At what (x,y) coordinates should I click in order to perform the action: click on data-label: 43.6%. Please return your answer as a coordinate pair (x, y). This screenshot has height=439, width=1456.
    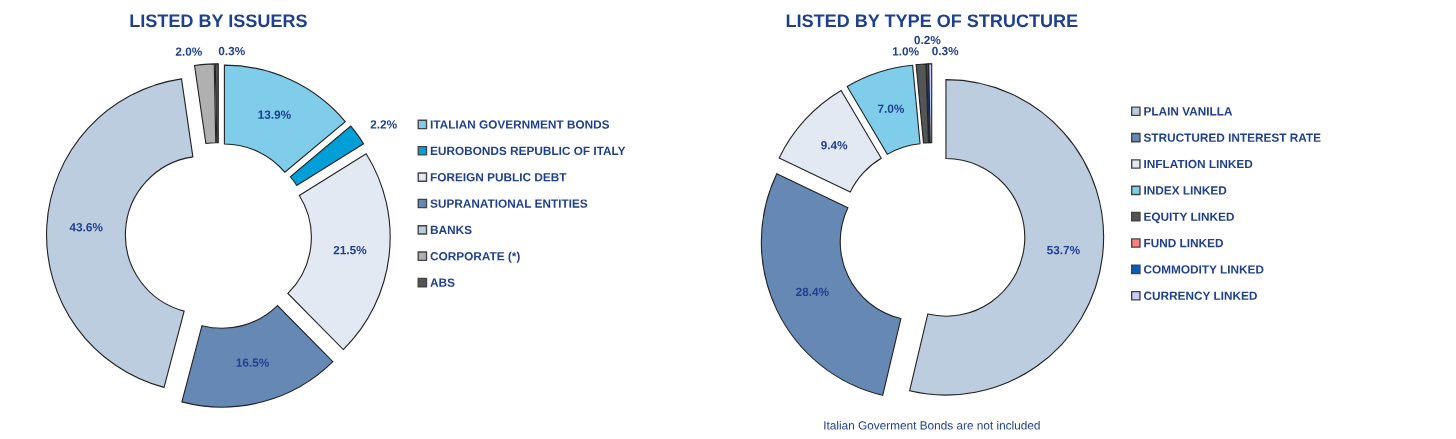
    Looking at the image, I should click on (86, 227).